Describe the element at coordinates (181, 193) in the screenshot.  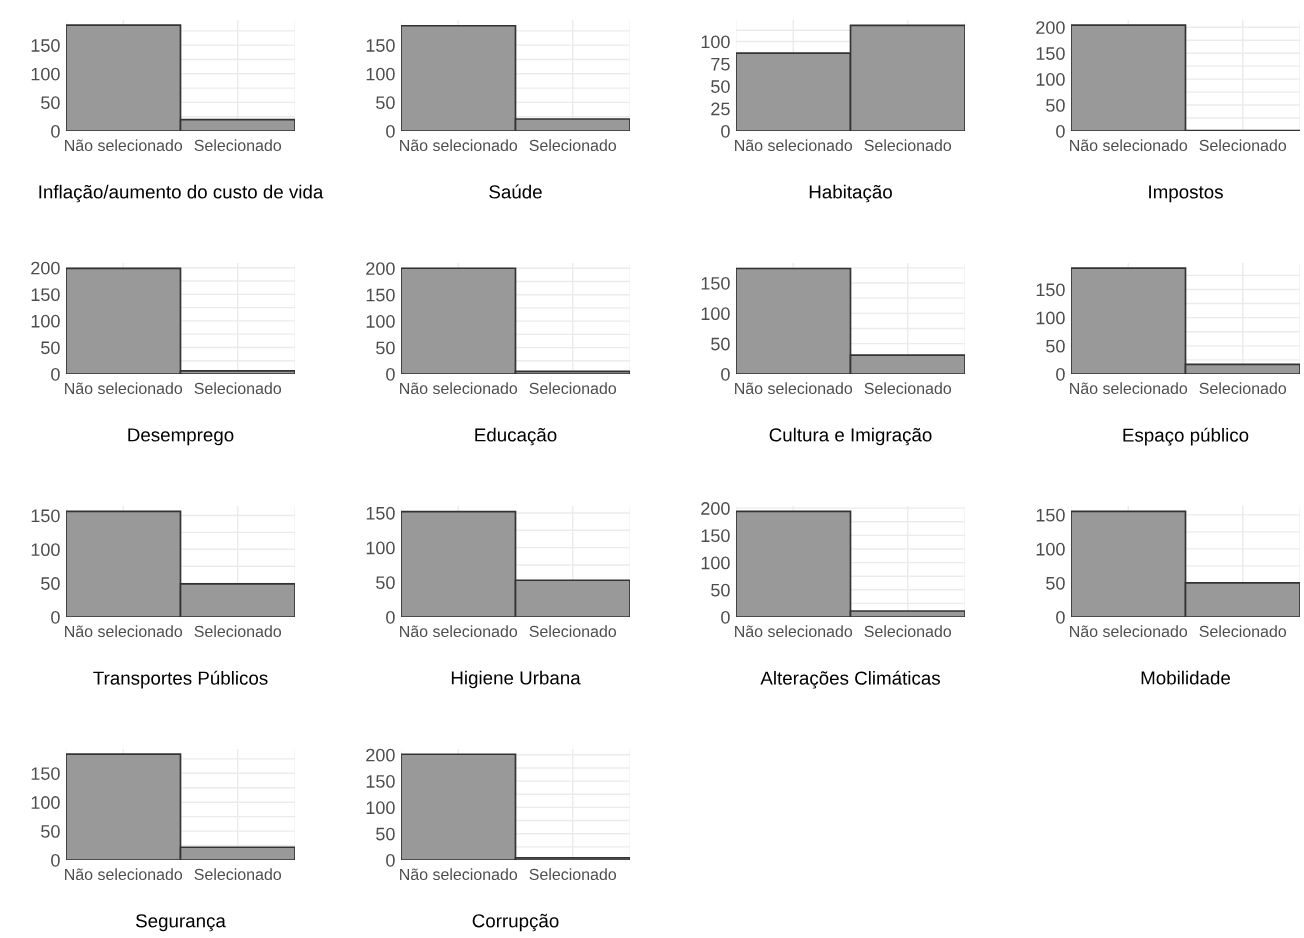
I see `x-axis-title: Inflação/aumento do custo de vida` at that location.